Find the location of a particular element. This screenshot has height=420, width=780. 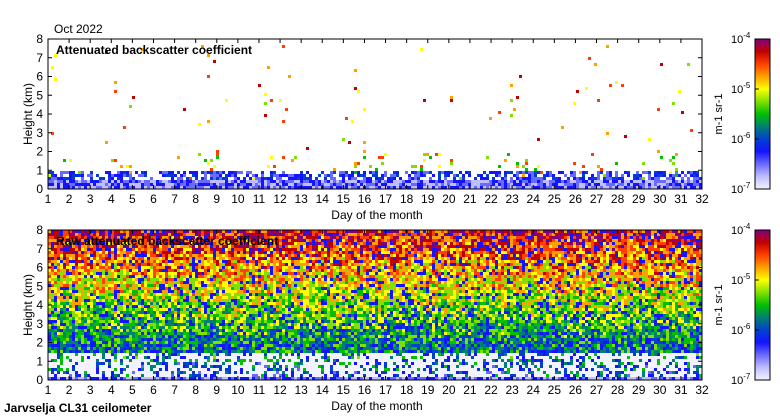

x-tick-label: 6 is located at coordinates (153, 199).